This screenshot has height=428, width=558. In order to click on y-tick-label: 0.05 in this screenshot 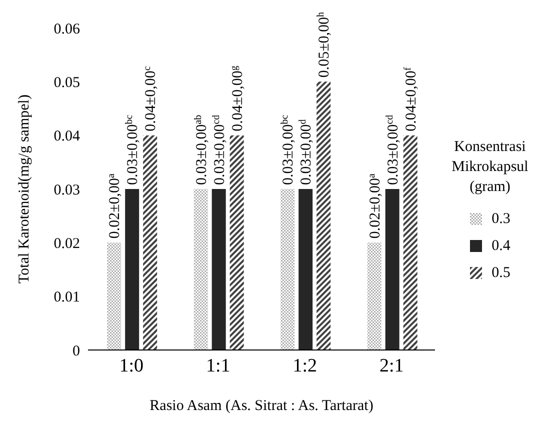, I will do `click(67, 82)`.